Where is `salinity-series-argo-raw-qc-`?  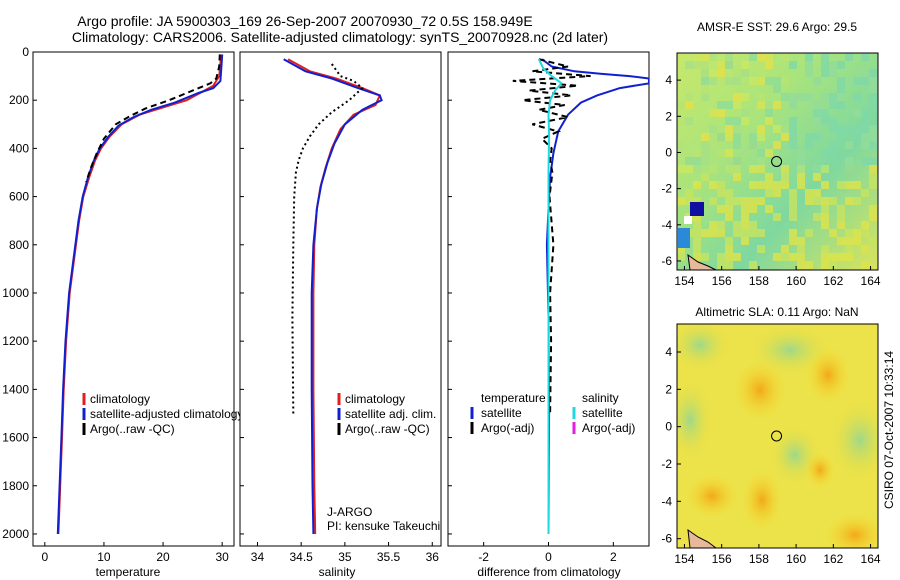 salinity-series-argo-raw-qc- is located at coordinates (327, 238).